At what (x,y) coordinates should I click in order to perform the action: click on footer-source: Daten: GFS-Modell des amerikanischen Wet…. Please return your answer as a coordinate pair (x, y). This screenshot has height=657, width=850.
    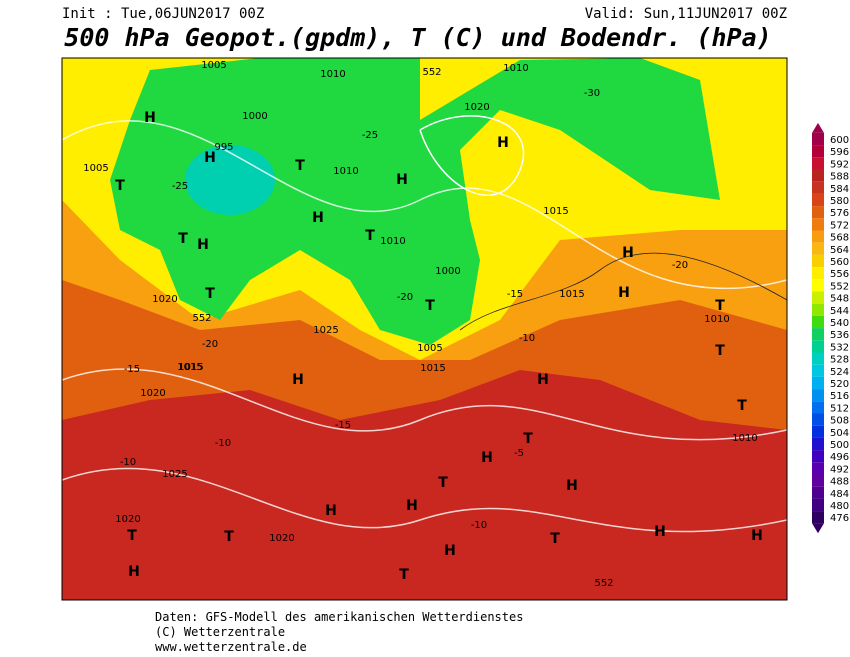
    Looking at the image, I should click on (339, 617).